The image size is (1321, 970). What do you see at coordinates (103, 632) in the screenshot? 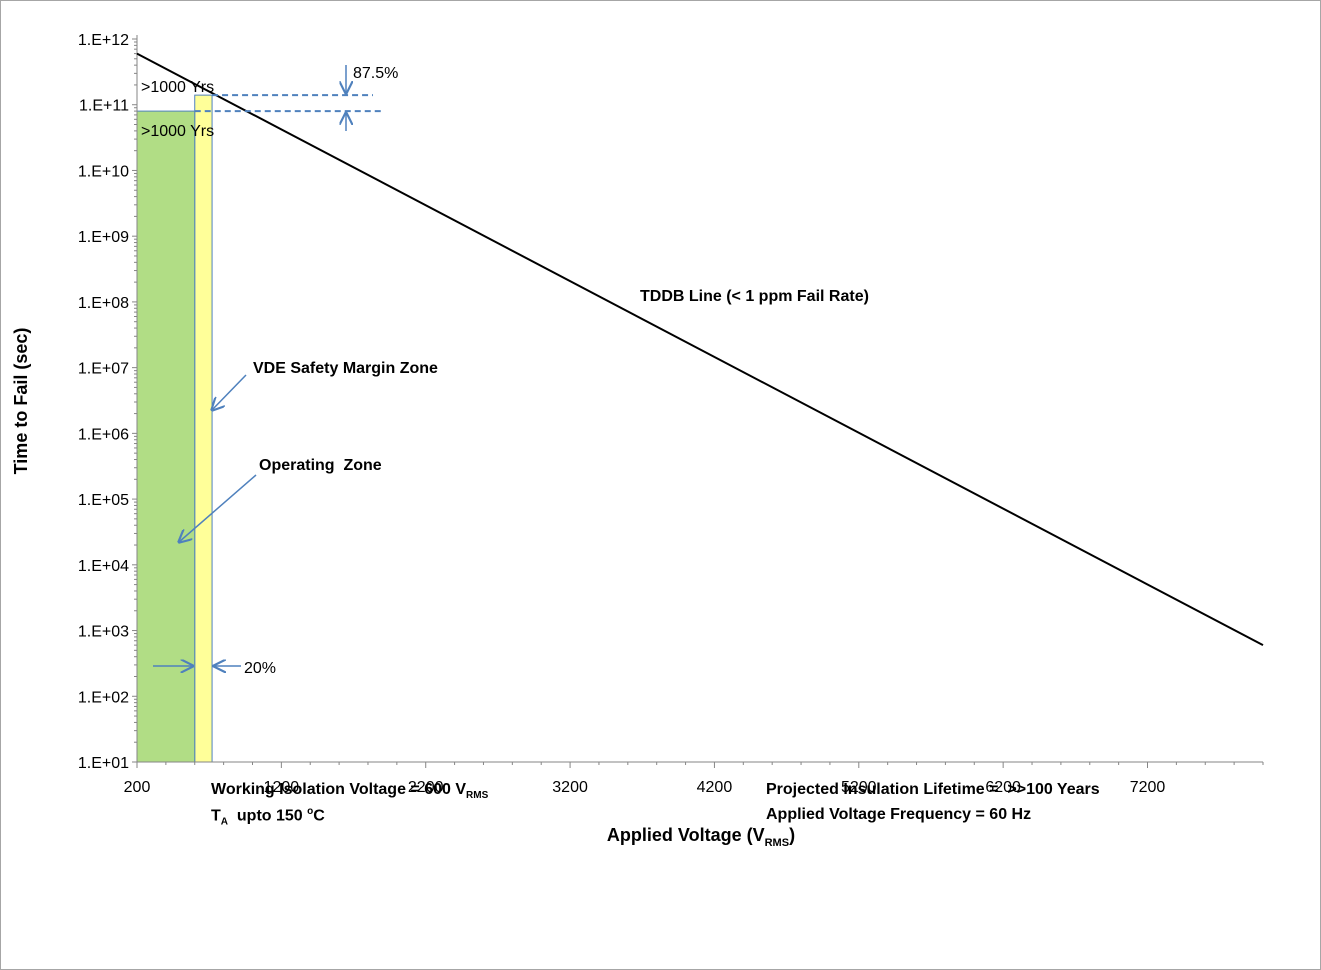
I see `y-tick-label: 1.E+03` at bounding box center [103, 632].